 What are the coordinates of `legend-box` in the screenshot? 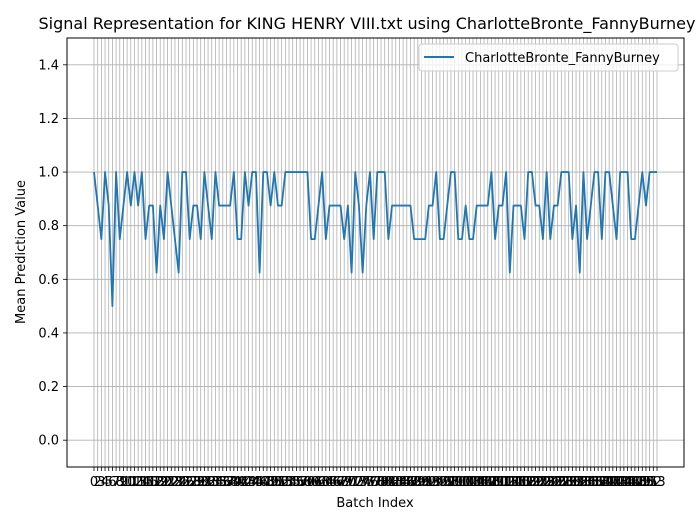 It's located at (548, 57).